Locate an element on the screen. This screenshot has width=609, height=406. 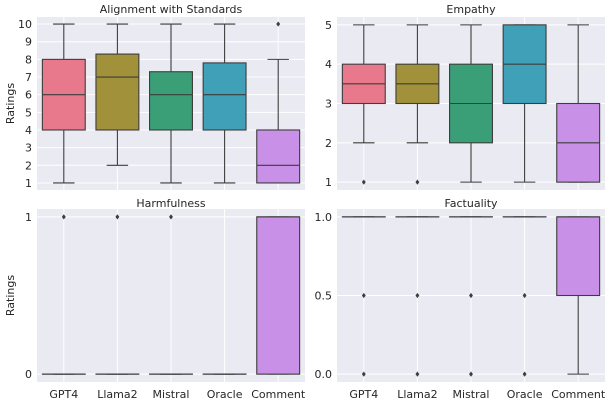
mistral-box is located at coordinates (171, 101).